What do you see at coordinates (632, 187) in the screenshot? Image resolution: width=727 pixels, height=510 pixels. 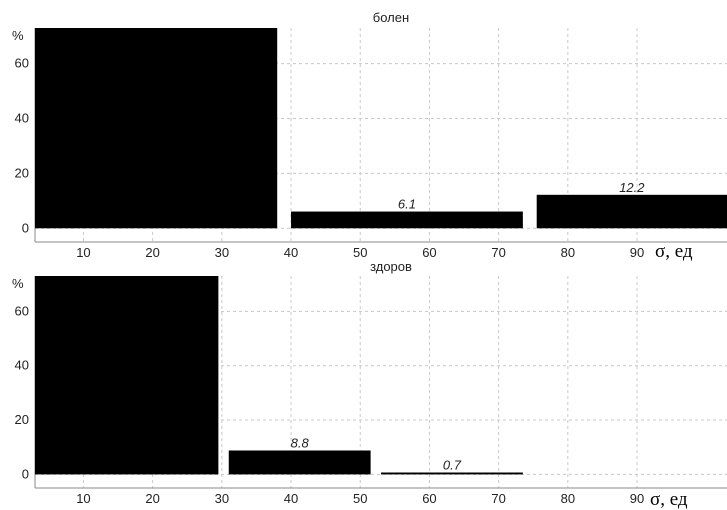 I see `bar-data-label: 12.2` at bounding box center [632, 187].